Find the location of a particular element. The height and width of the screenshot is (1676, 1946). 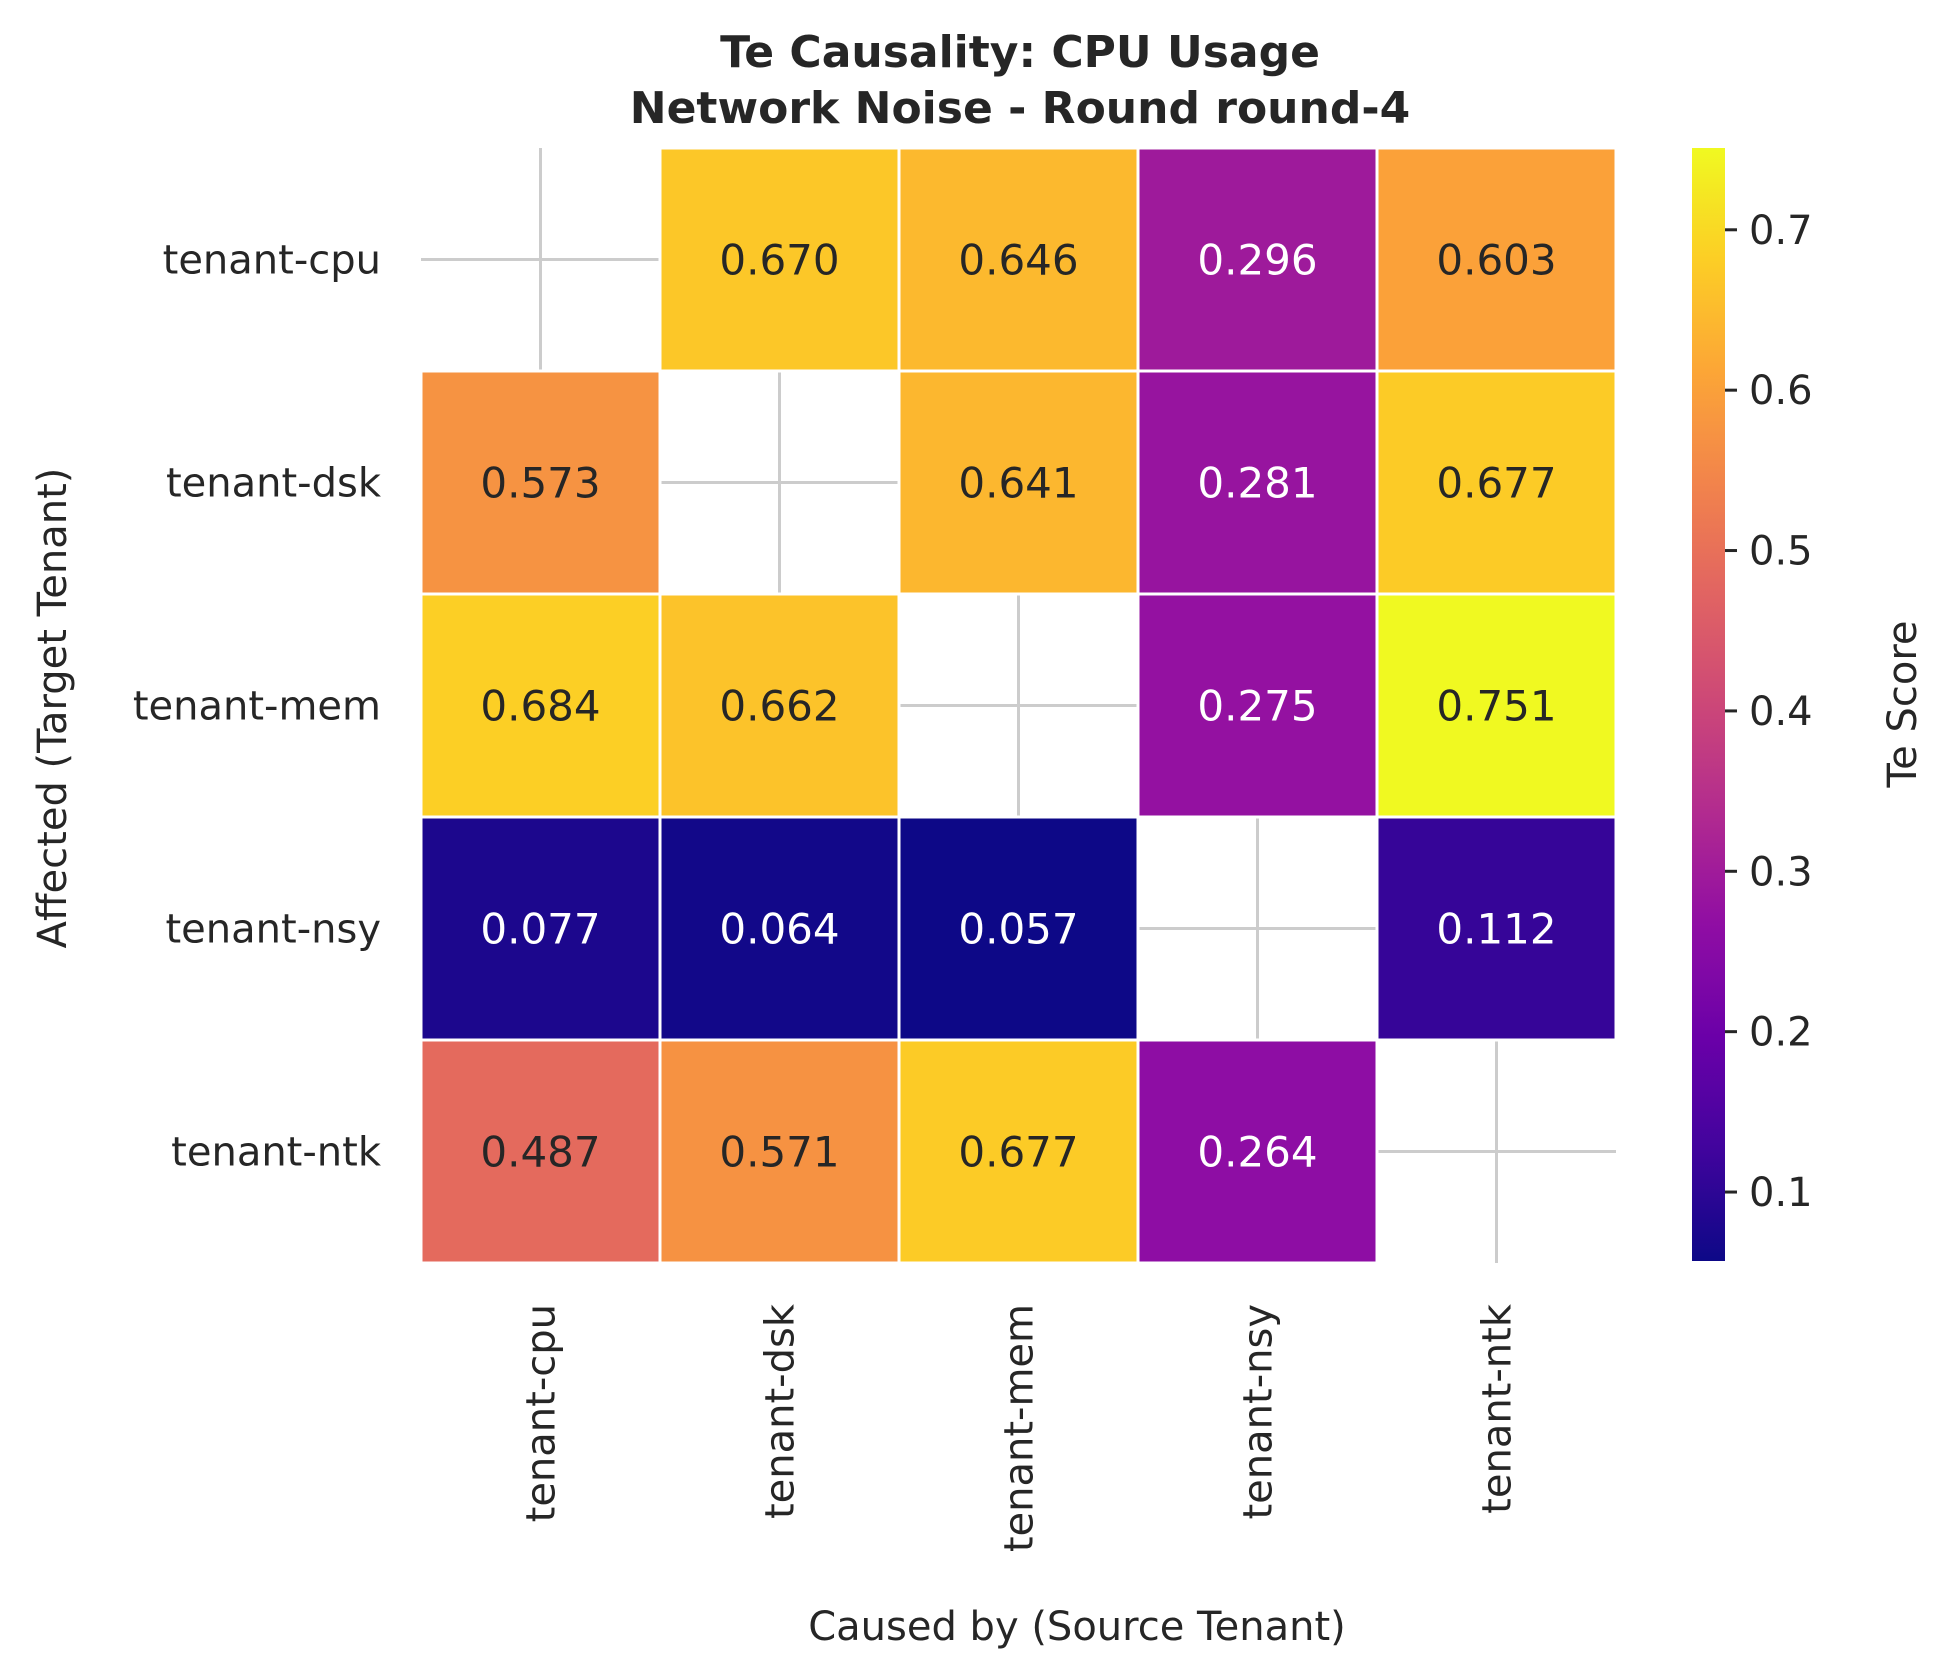

colorbar-tick-label: 0.3 is located at coordinates (1781, 872).